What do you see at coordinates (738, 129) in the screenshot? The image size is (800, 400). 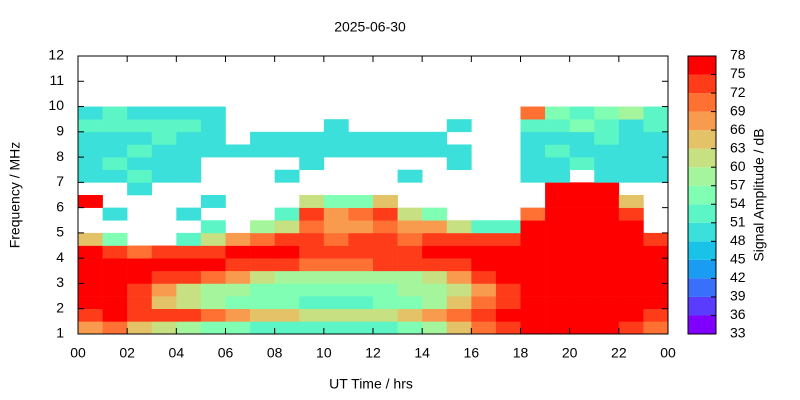 I see `colorbar-tick-label: 66` at bounding box center [738, 129].